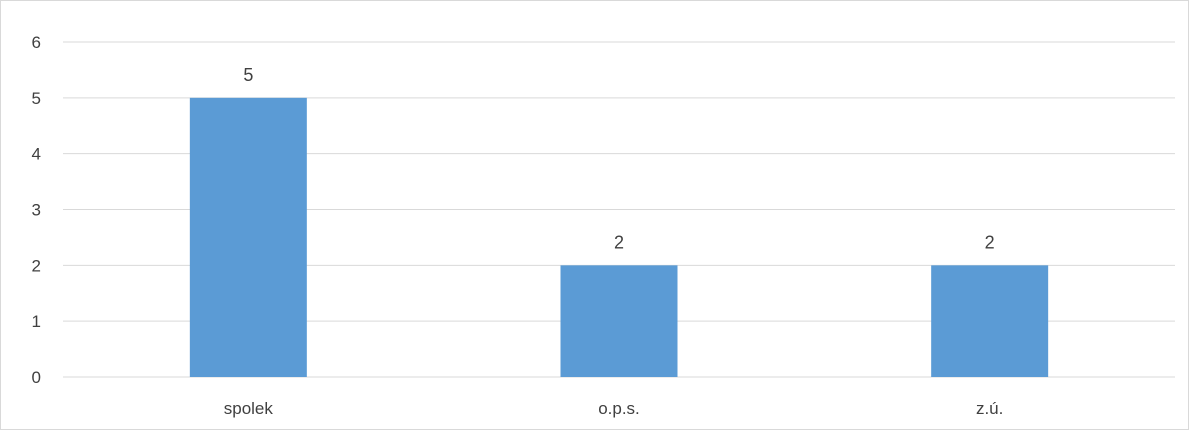 The image size is (1189, 436). Describe the element at coordinates (36, 321) in the screenshot. I see `y-tick-label-1: 1` at that location.